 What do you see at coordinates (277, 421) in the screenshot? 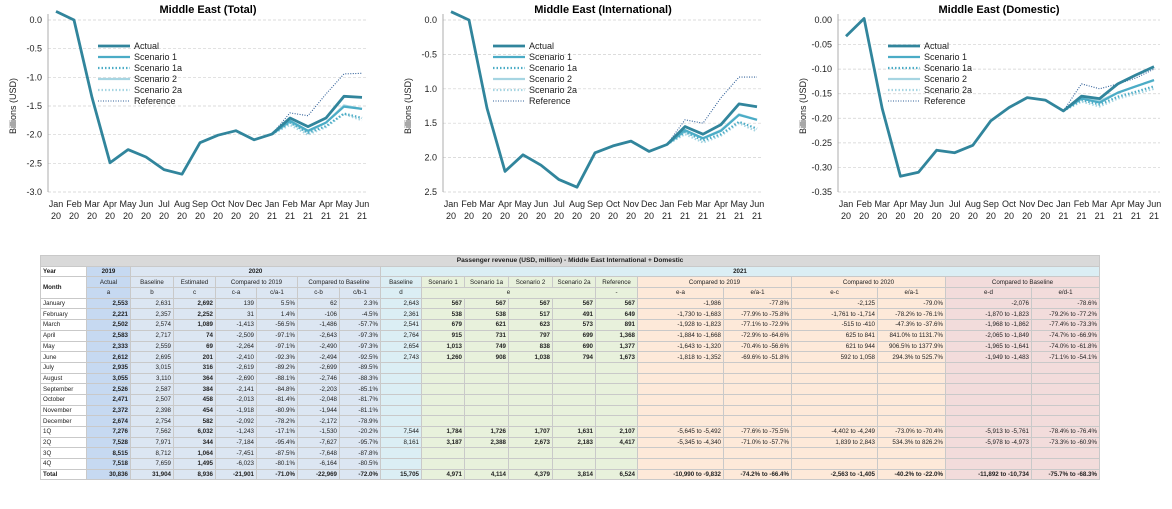
I see `table-cell: -78.2%` at bounding box center [277, 421].